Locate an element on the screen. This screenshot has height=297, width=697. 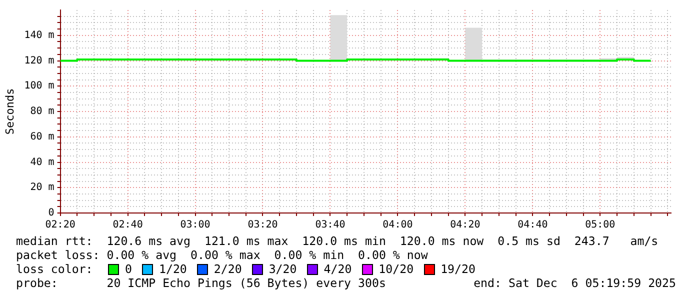
legend-title: loss color: is located at coordinates (55, 269).